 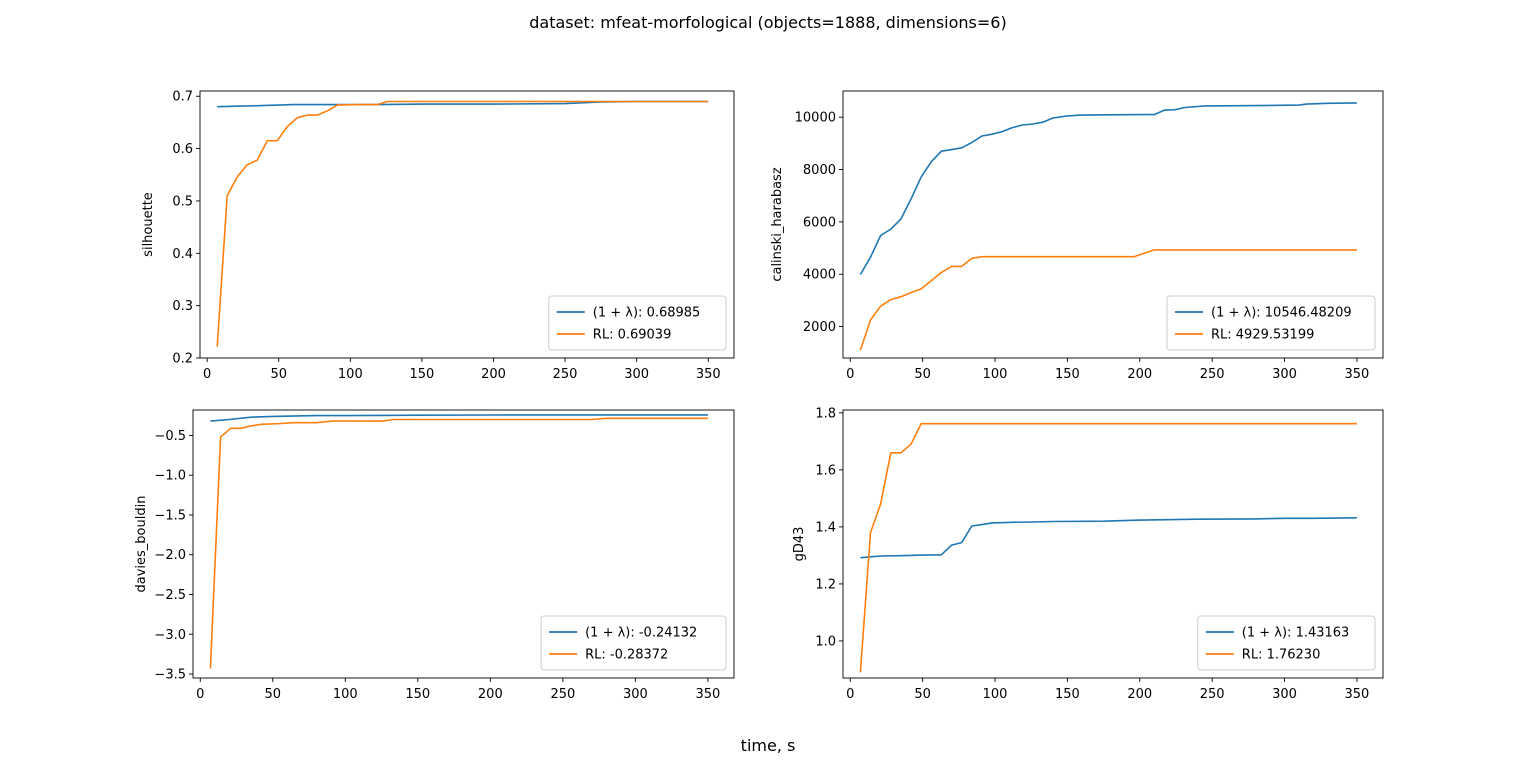 I want to click on y-tick-label: 0.3, so click(x=182, y=306).